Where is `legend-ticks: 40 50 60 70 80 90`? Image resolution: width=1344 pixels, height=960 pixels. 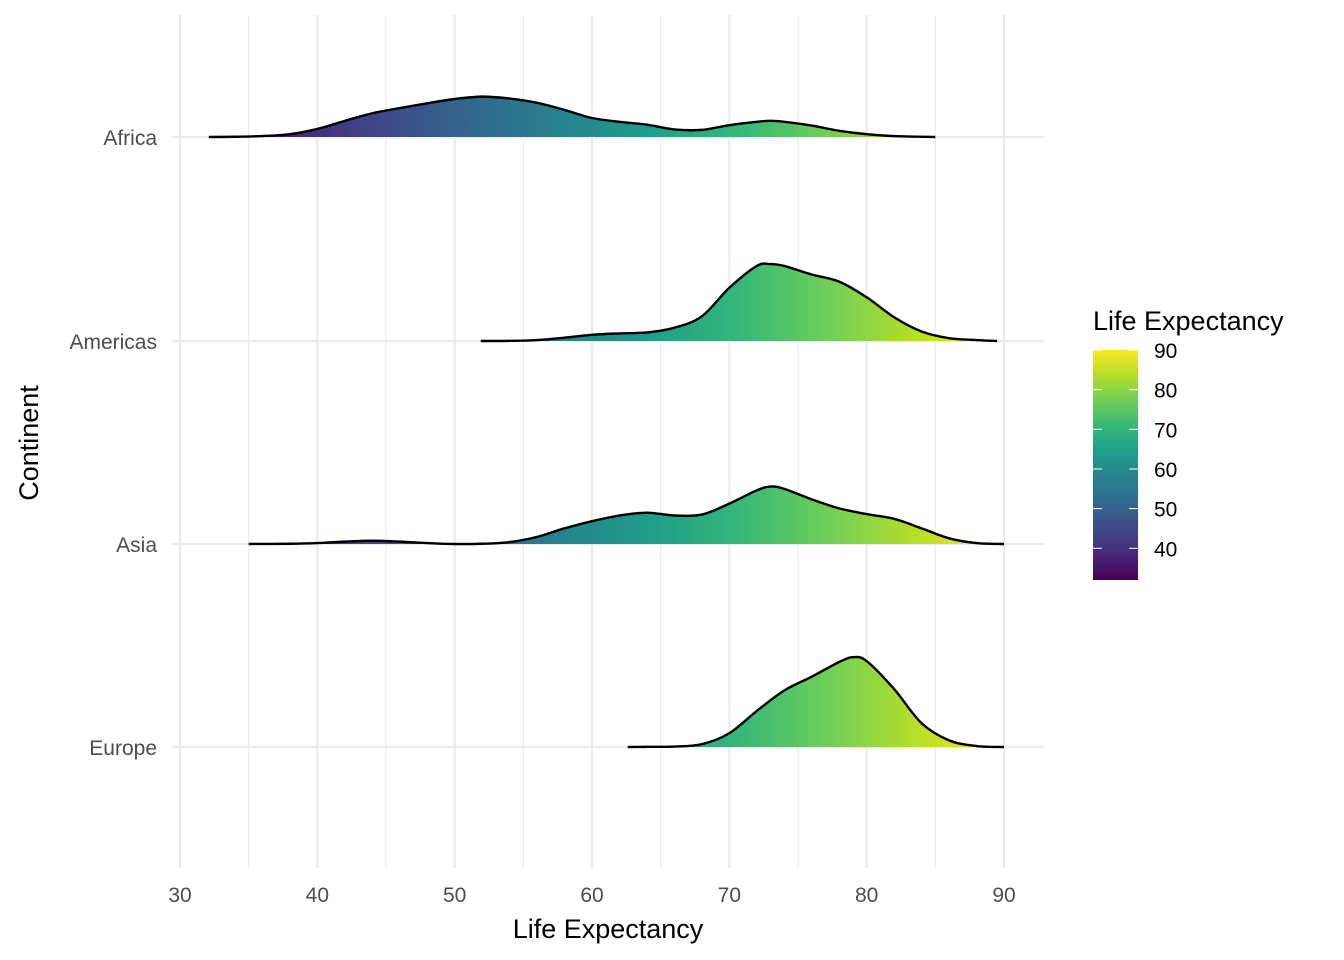 legend-ticks: 40 50 60 70 80 90 is located at coordinates (1135, 450).